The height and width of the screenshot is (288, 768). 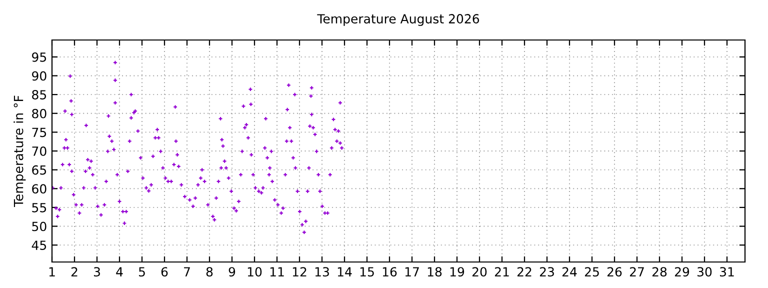 What do you see at coordinates (39, 227) in the screenshot?
I see `y-tick-label: 50` at bounding box center [39, 227].